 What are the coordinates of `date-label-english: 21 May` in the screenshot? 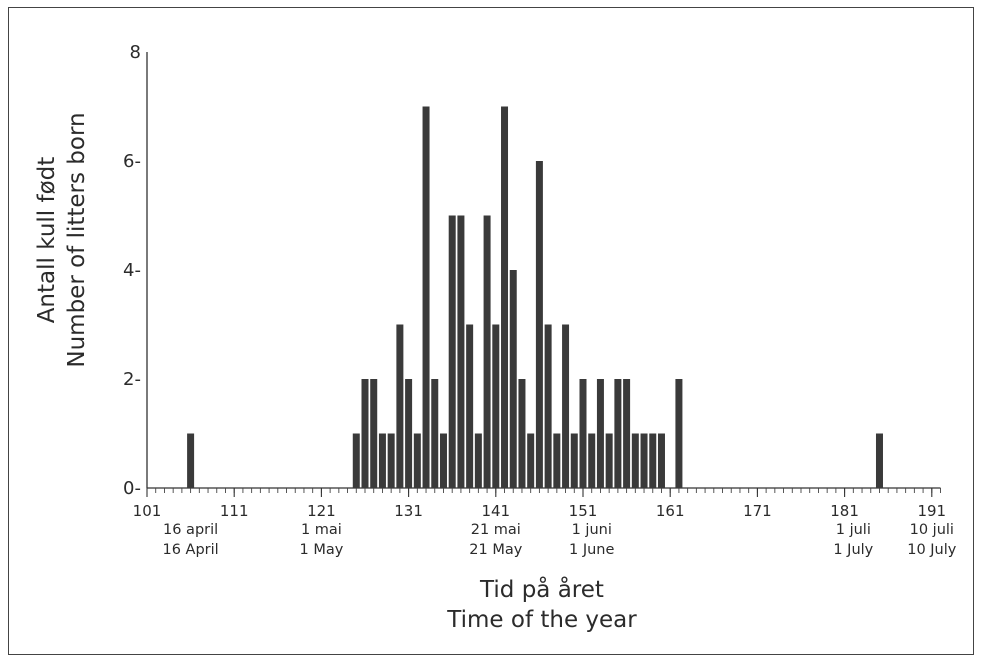 It's located at (495, 550).